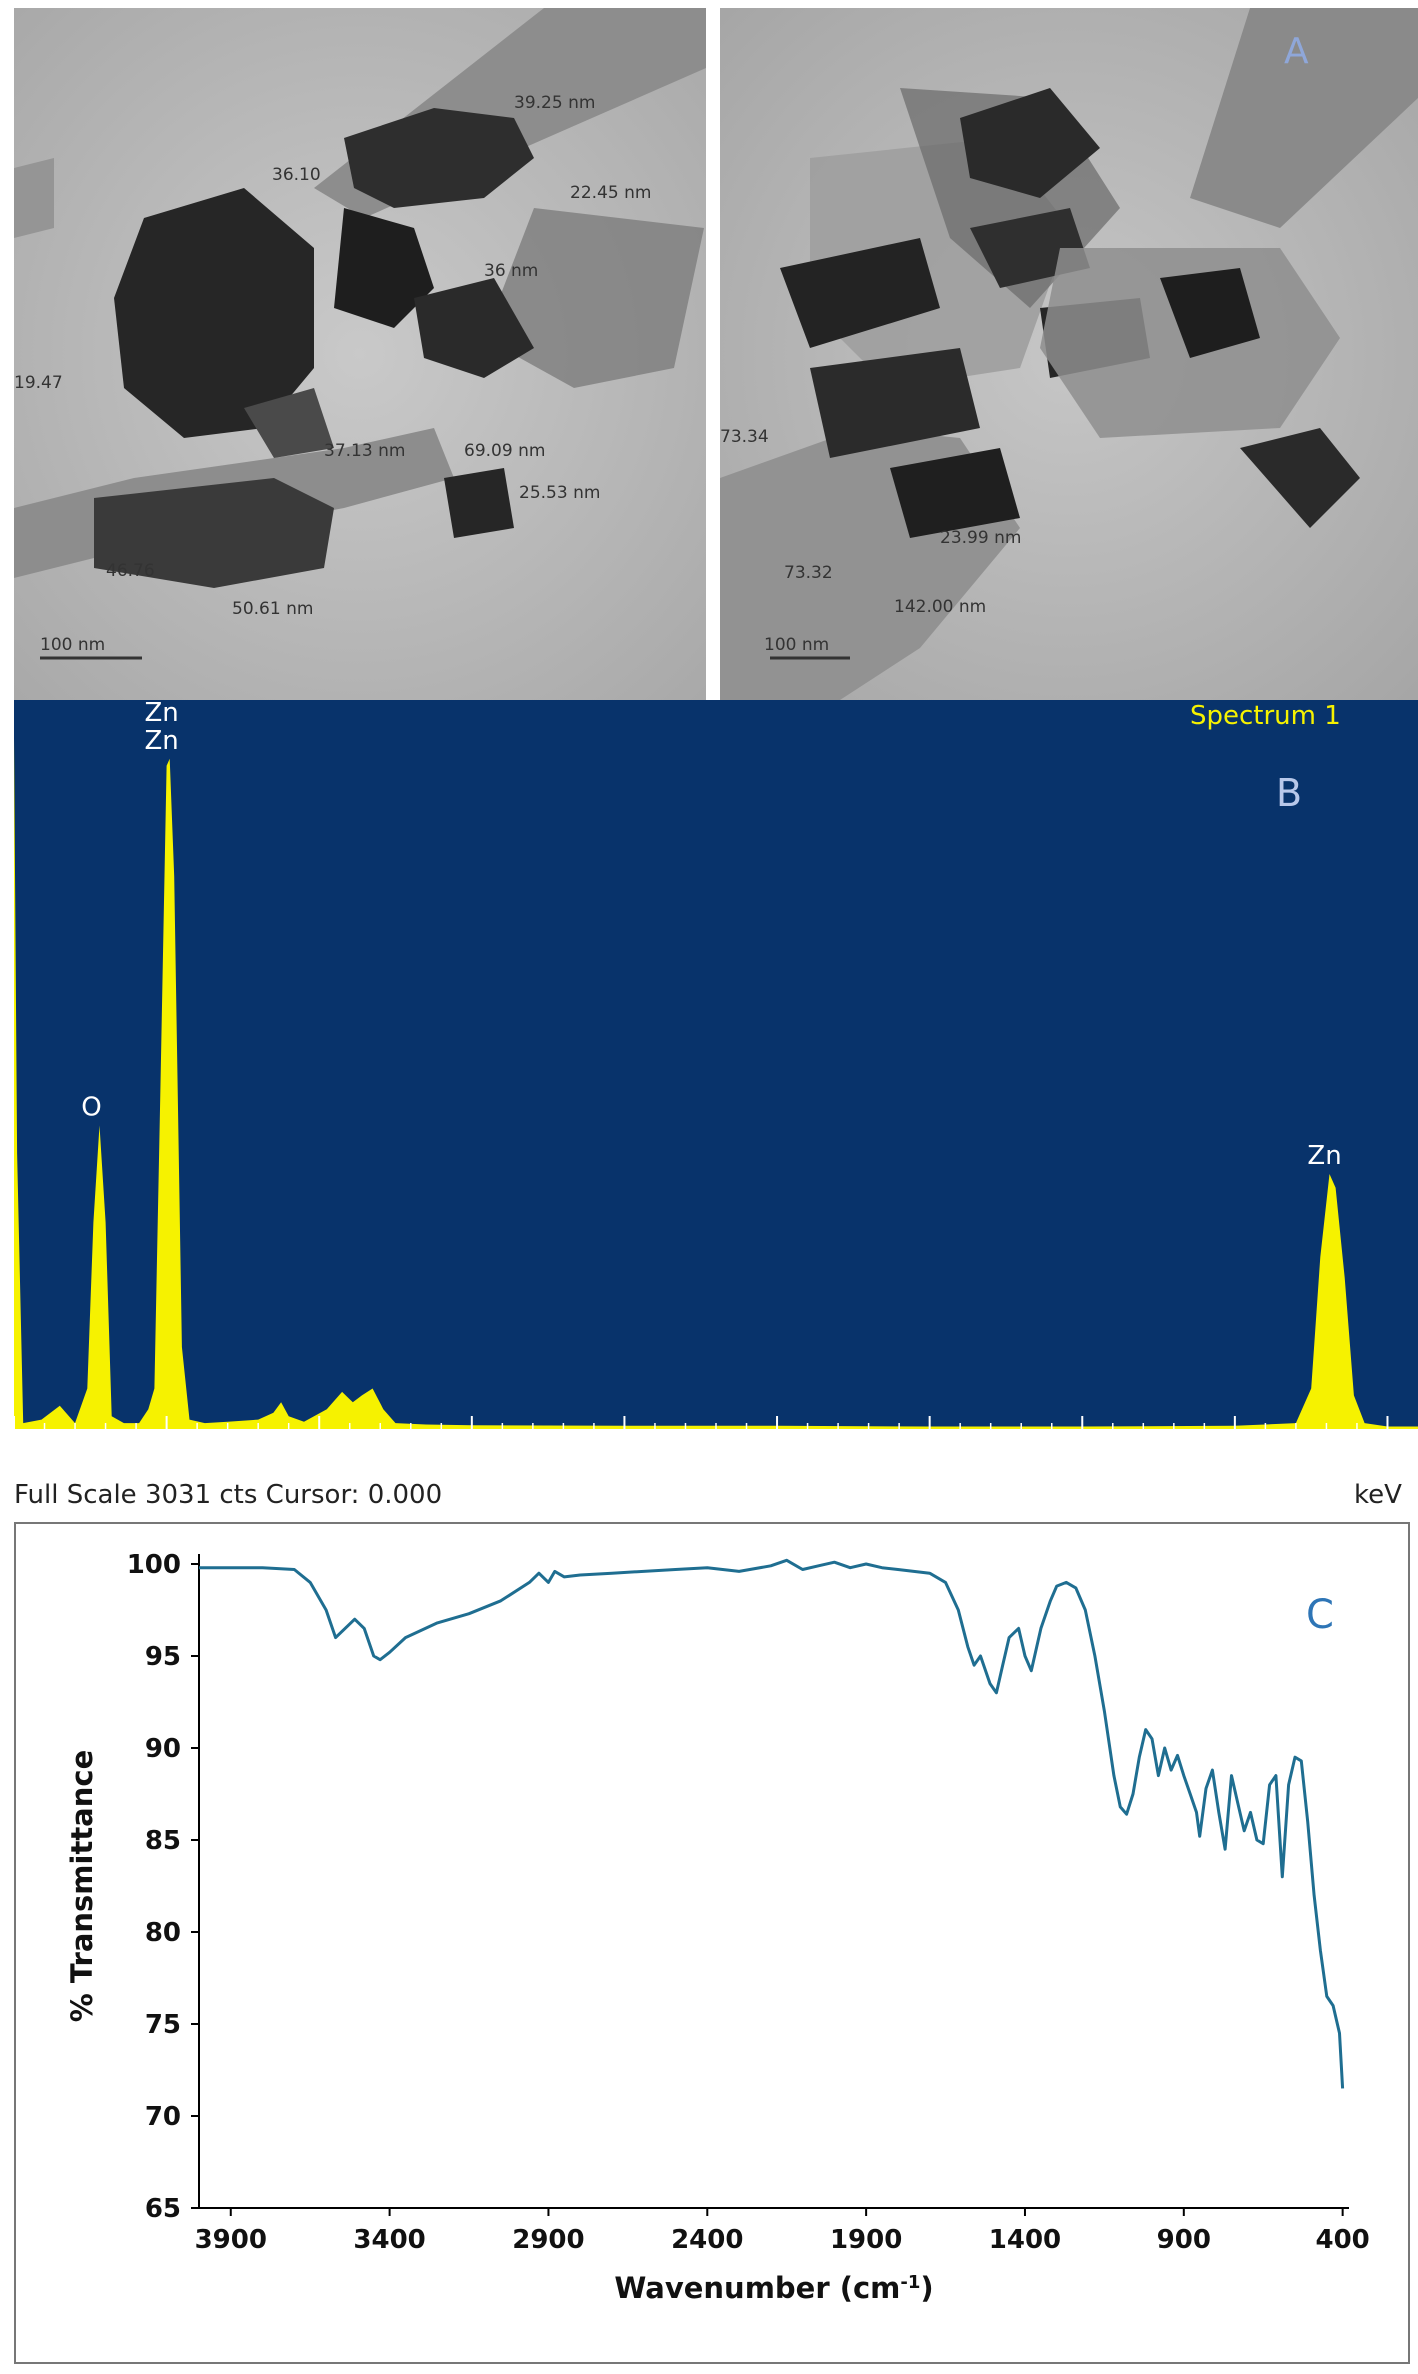 This screenshot has width=1418, height=2374. What do you see at coordinates (808, 573) in the screenshot?
I see `svg-text: 73.32` at bounding box center [808, 573].